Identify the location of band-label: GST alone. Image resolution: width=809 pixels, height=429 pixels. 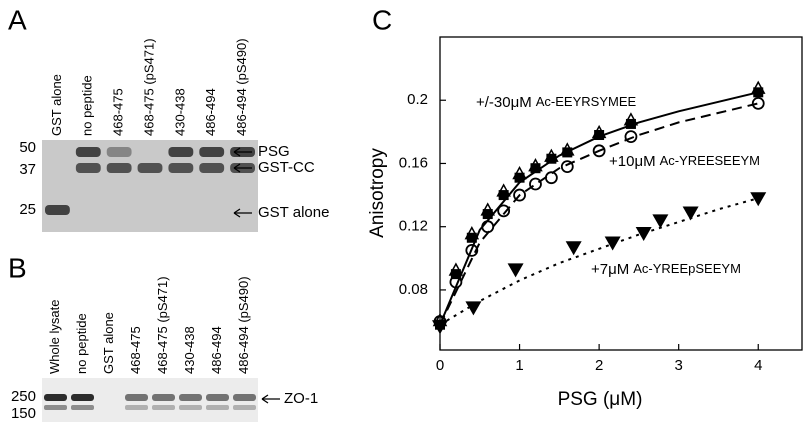
(293, 212).